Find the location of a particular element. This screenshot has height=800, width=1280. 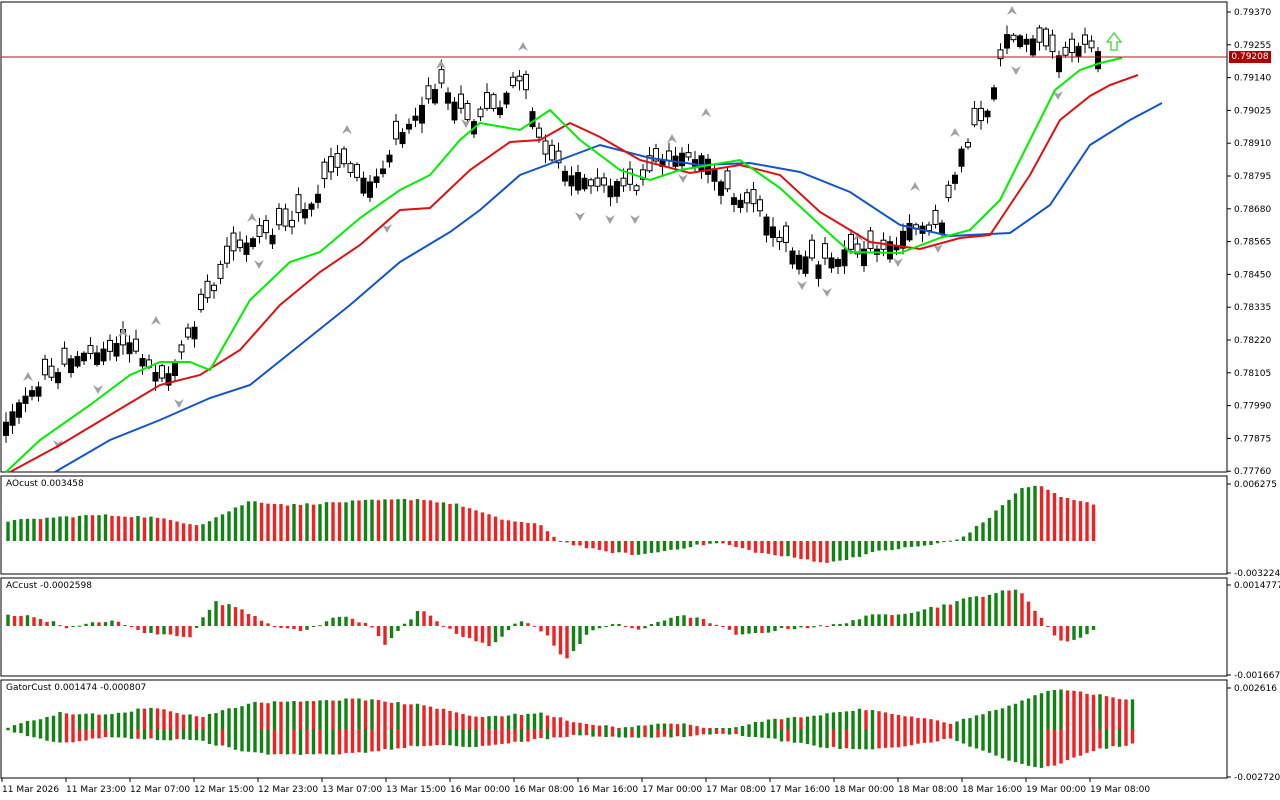

ao-pane-frame is located at coordinates (614, 525).